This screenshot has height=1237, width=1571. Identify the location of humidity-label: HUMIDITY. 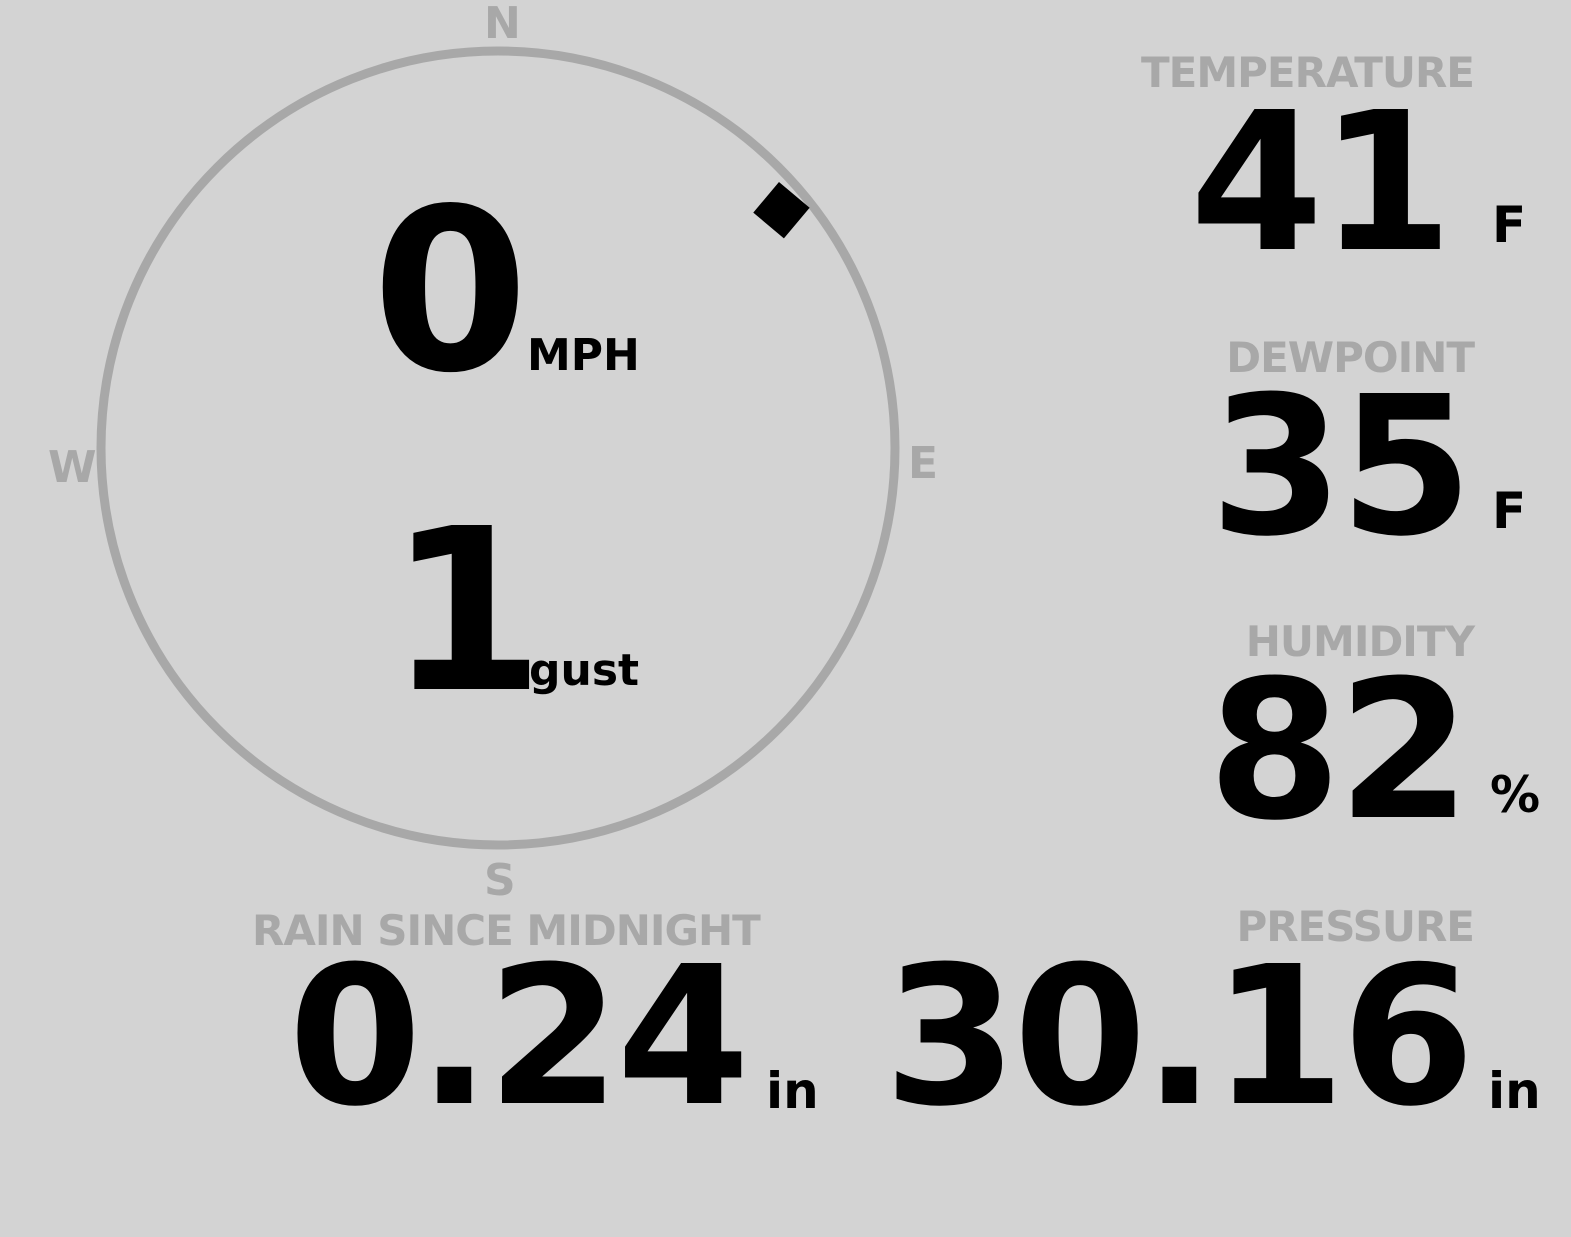
(1360, 641).